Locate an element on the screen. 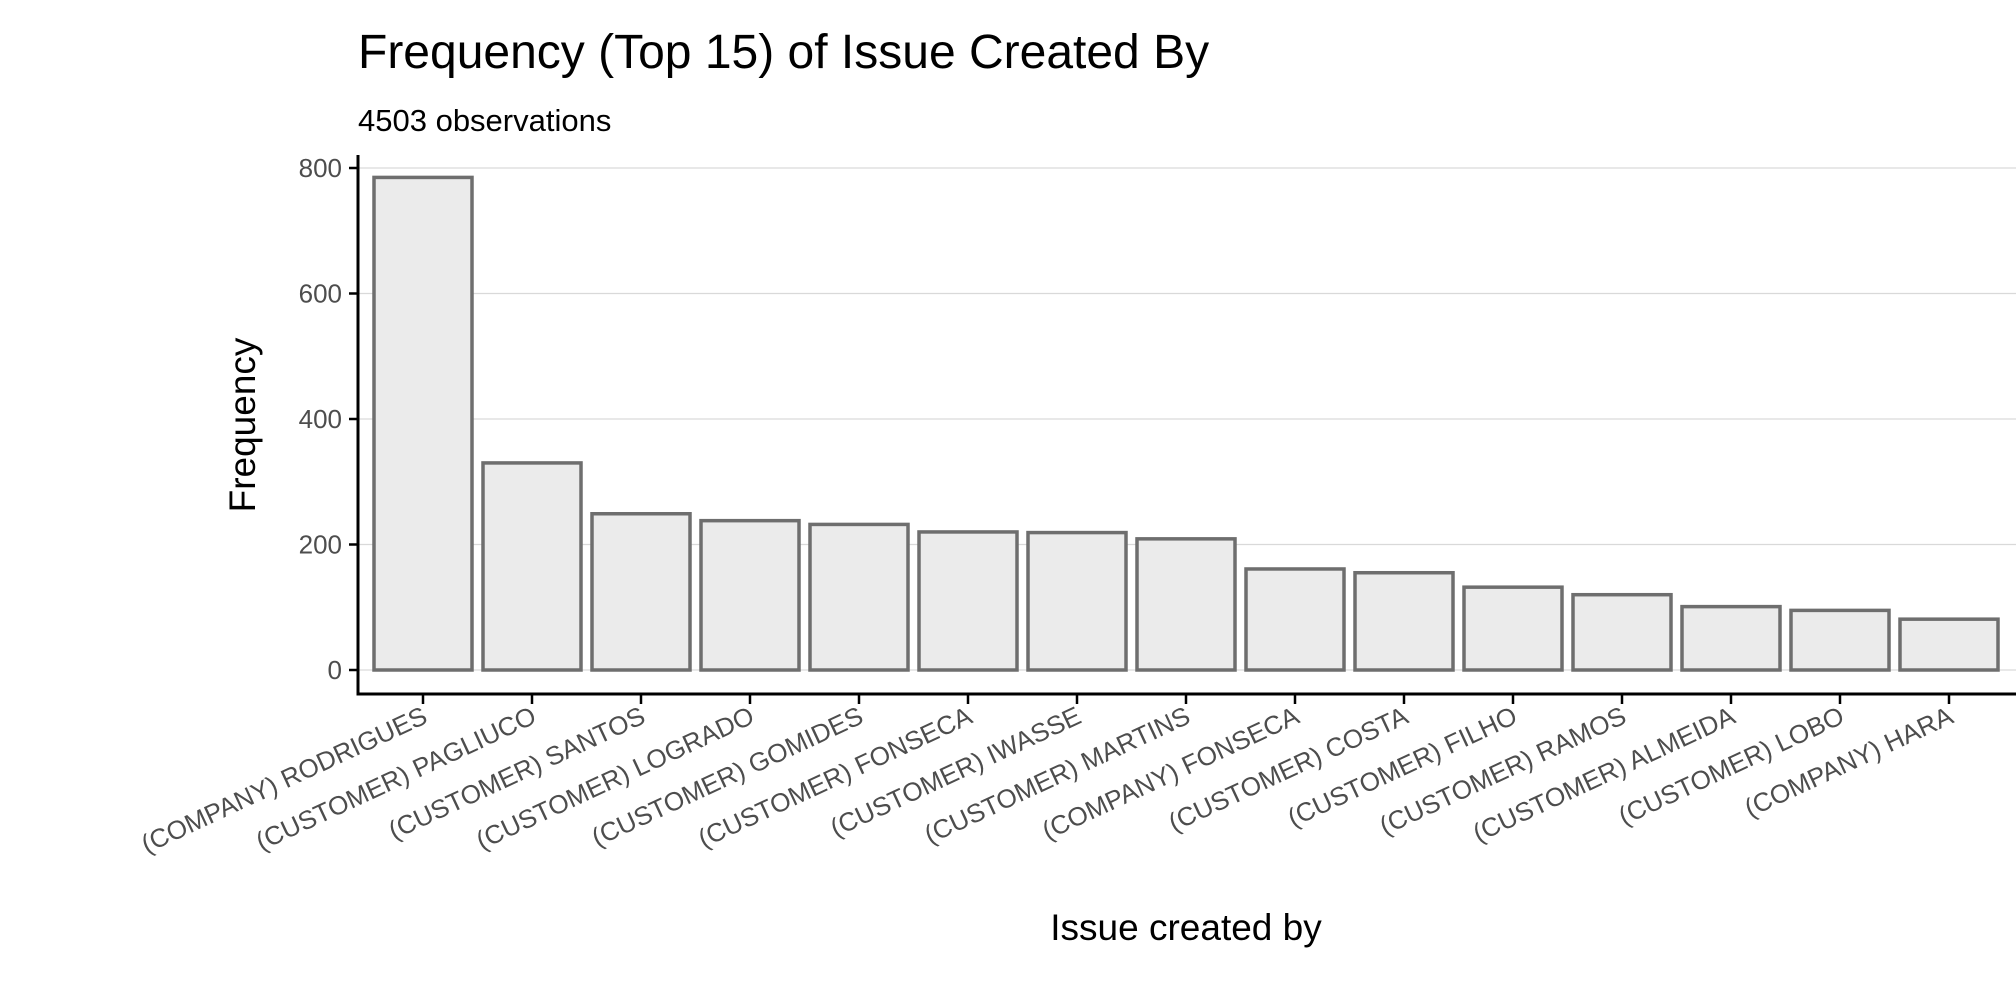  y-tick-label: 0 is located at coordinates (335, 670).